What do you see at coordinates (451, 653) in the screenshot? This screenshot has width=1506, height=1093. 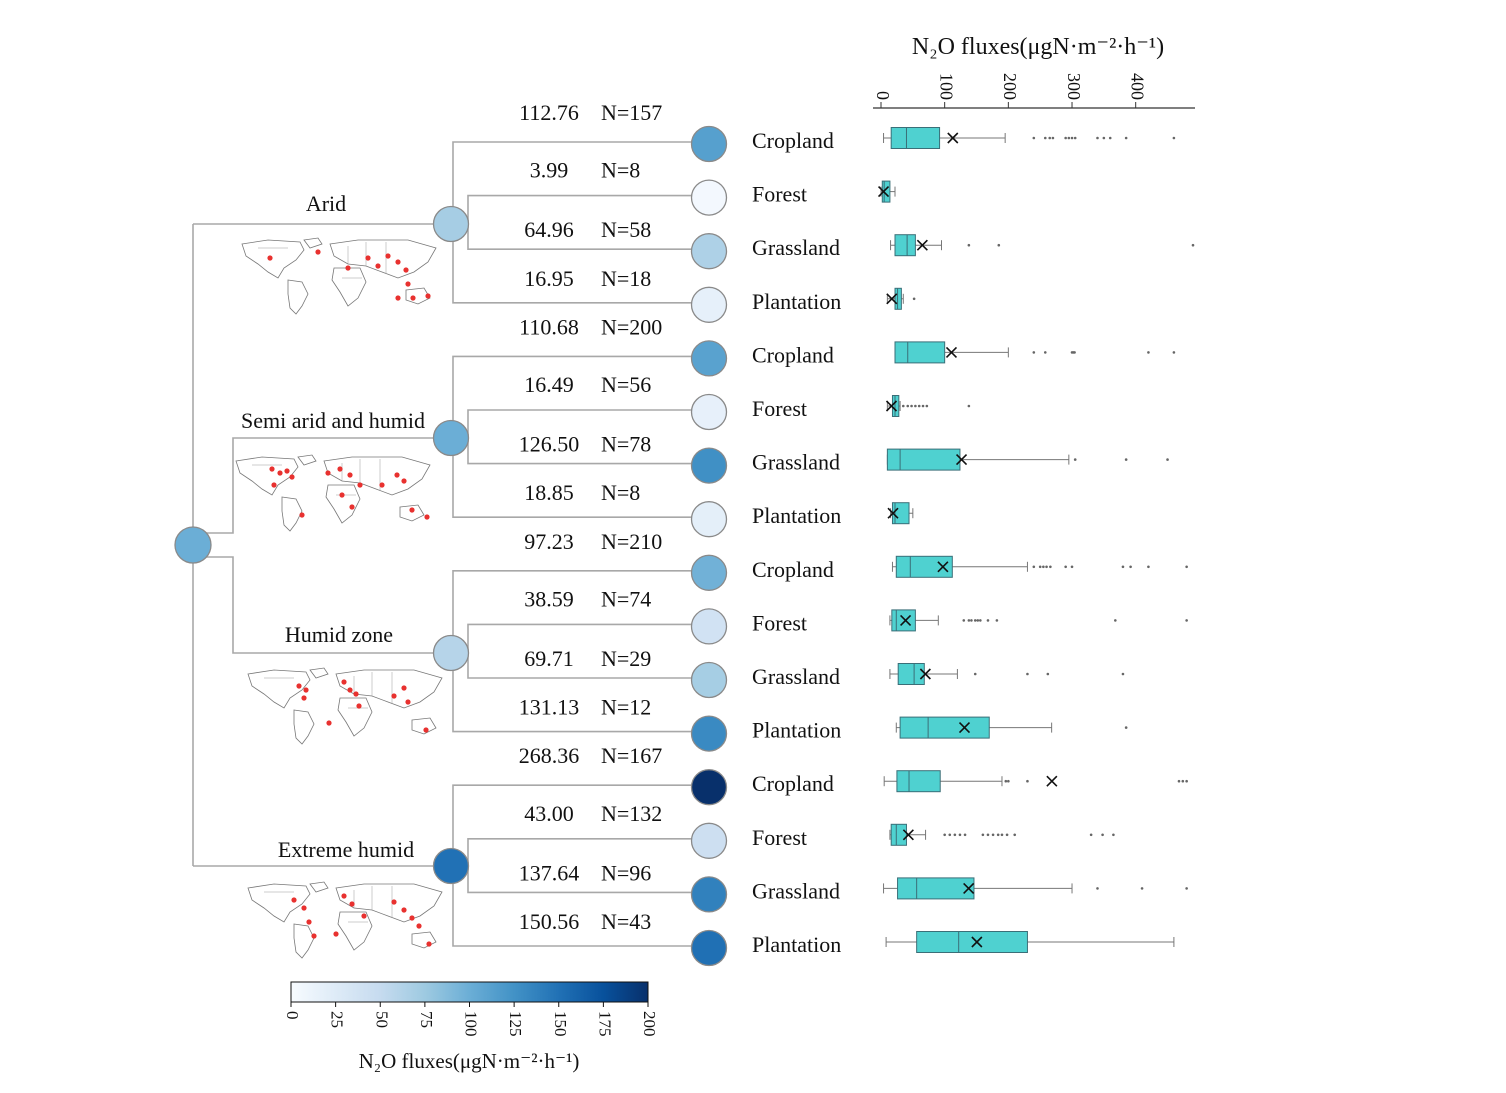 I see `group-node` at bounding box center [451, 653].